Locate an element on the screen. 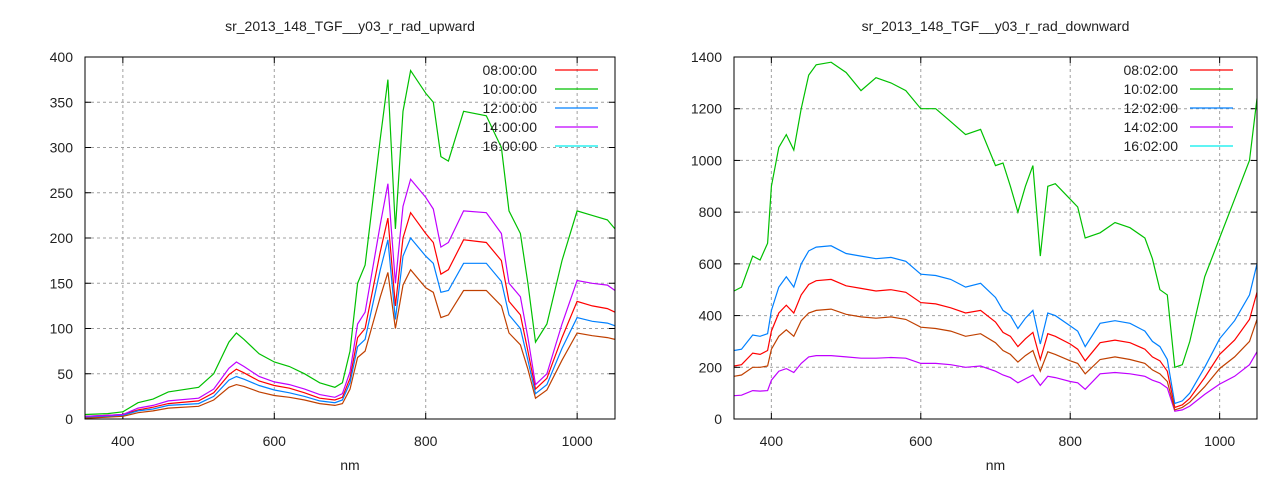  legend-label: 12:00:00 is located at coordinates (510, 108).